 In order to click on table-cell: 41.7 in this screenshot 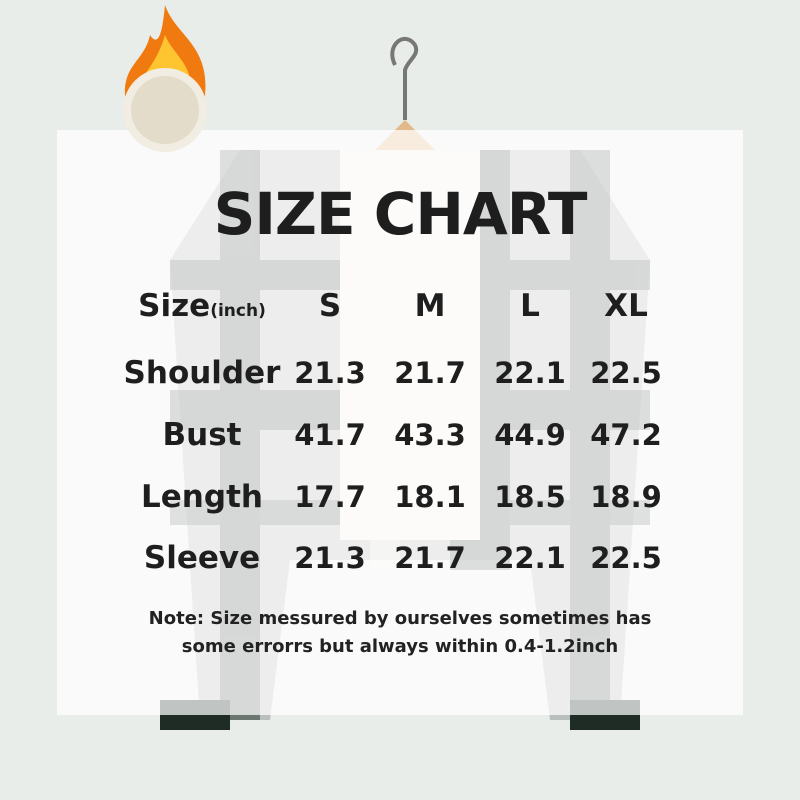, I will do `click(330, 435)`.